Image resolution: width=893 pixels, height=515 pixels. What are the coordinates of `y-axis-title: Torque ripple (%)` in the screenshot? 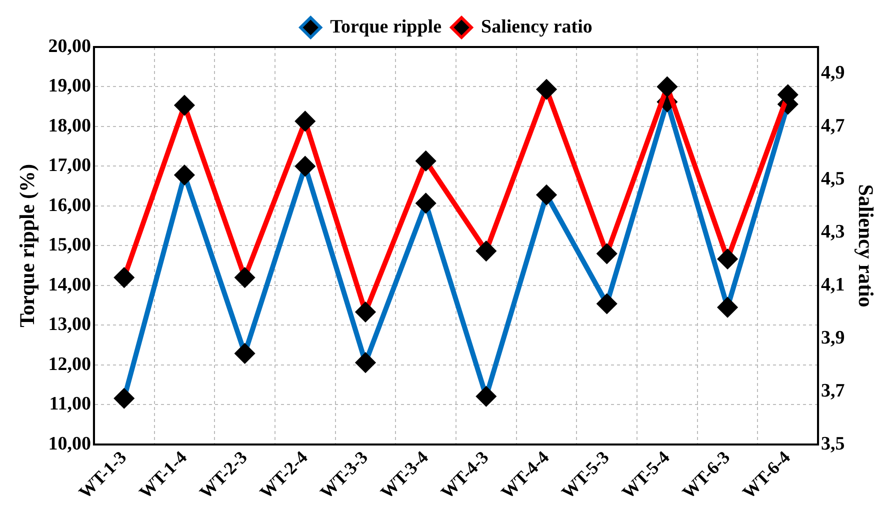 It's located at (27, 246).